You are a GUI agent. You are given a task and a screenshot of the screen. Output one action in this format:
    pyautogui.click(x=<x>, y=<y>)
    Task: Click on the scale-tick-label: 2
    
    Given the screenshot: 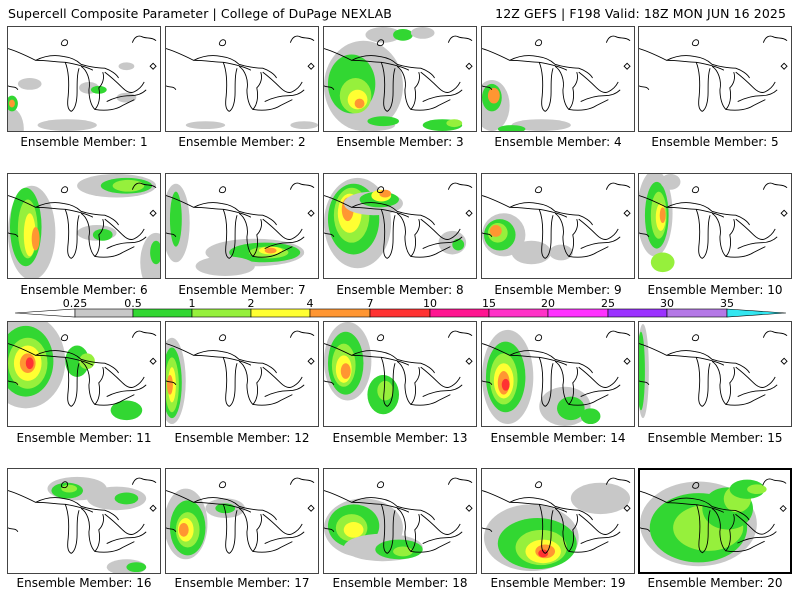 What is the action you would take?
    pyautogui.click(x=251, y=303)
    